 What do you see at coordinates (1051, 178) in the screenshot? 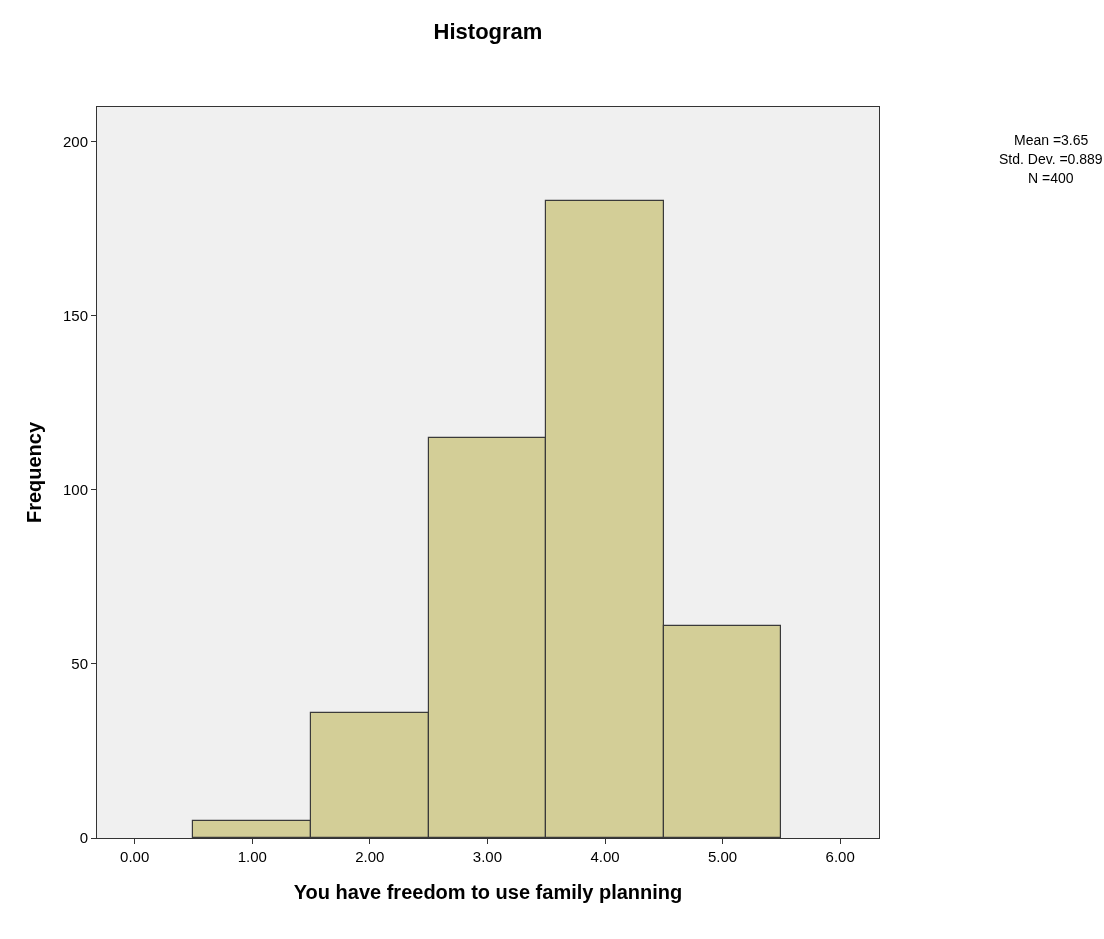
I see `text: N =400` at bounding box center [1051, 178].